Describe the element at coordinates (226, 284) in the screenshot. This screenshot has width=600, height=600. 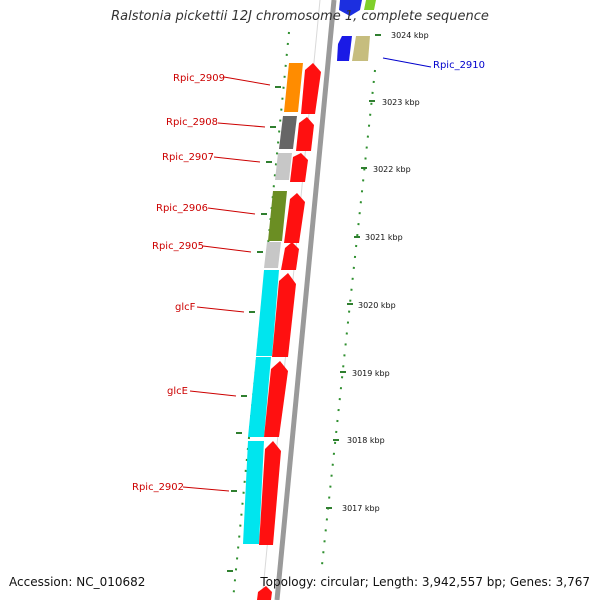
I see `red-leader-lines` at that location.